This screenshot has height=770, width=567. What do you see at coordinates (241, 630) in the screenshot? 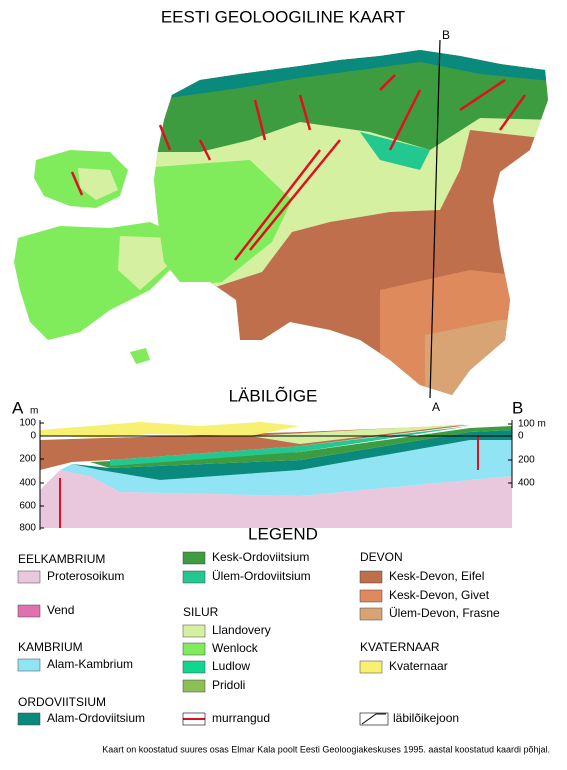
I see `legend-label: Llandovery` at bounding box center [241, 630].